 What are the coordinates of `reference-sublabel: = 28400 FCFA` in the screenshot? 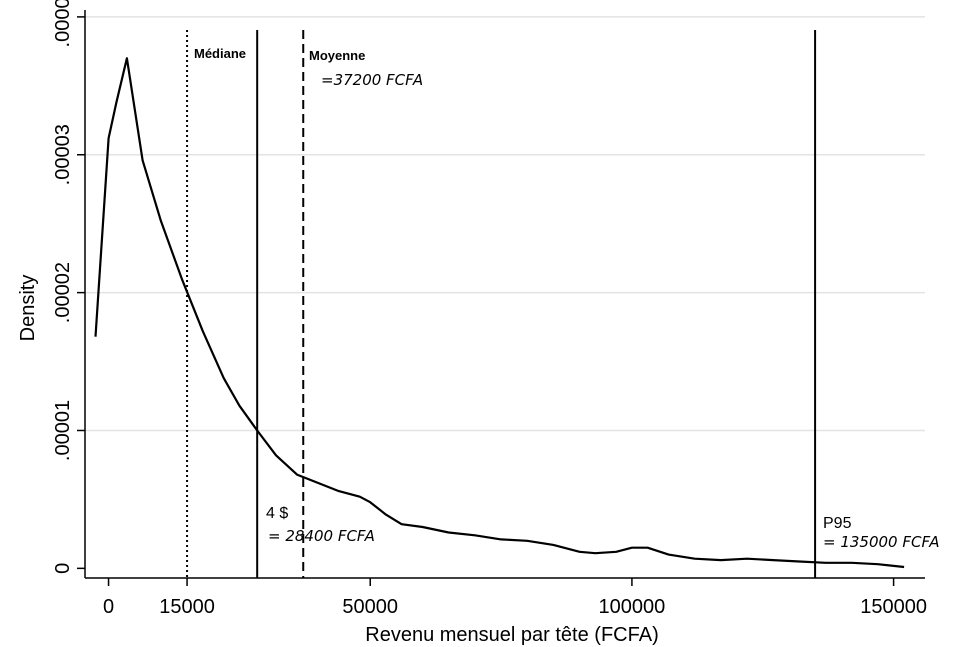 It's located at (321, 536).